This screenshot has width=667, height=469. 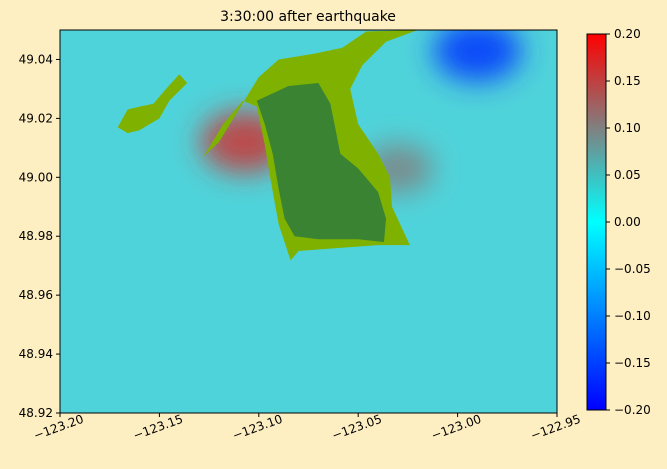 I want to click on chart-title: 3:30:00 after earthquake, so click(x=308, y=17).